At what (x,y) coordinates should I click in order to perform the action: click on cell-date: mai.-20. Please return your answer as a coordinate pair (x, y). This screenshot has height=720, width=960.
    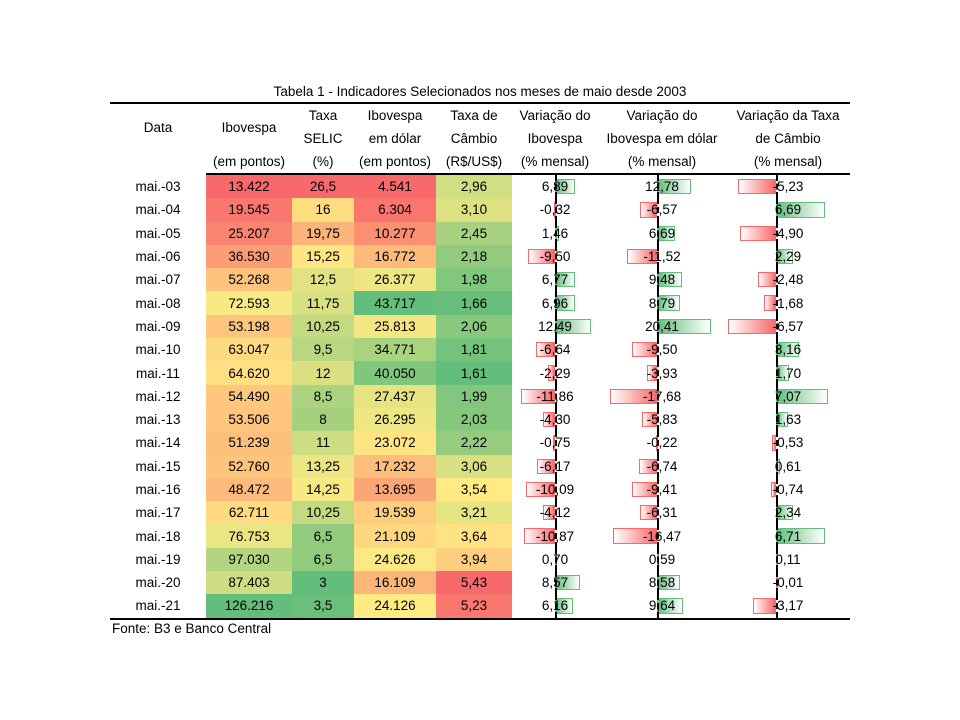
    Looking at the image, I should click on (158, 583).